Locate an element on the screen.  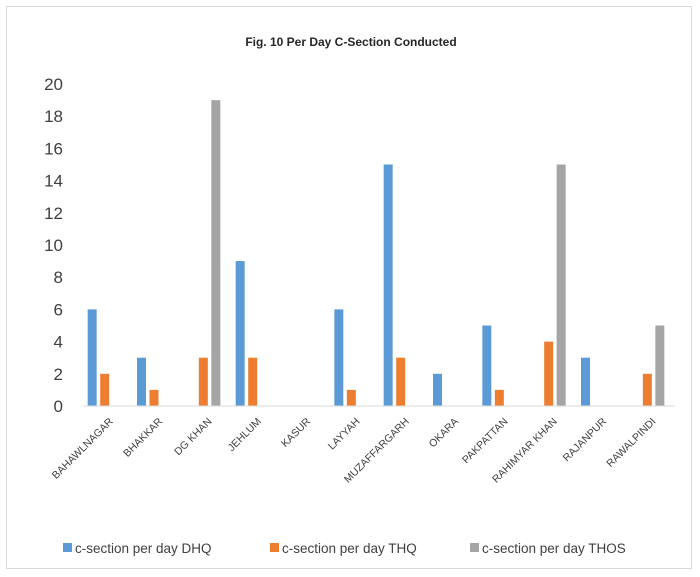
x-tick-label: RAJANPUR is located at coordinates (585, 439).